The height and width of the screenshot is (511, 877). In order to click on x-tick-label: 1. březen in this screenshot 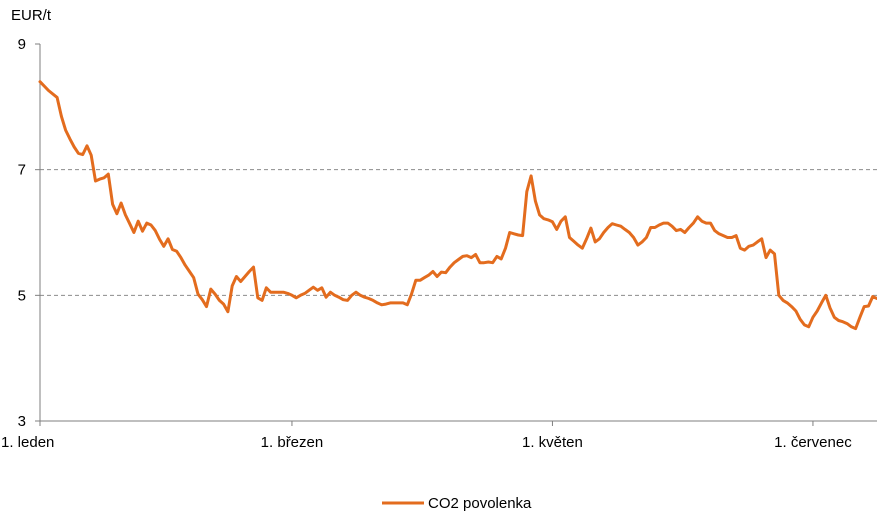, I will do `click(292, 442)`.